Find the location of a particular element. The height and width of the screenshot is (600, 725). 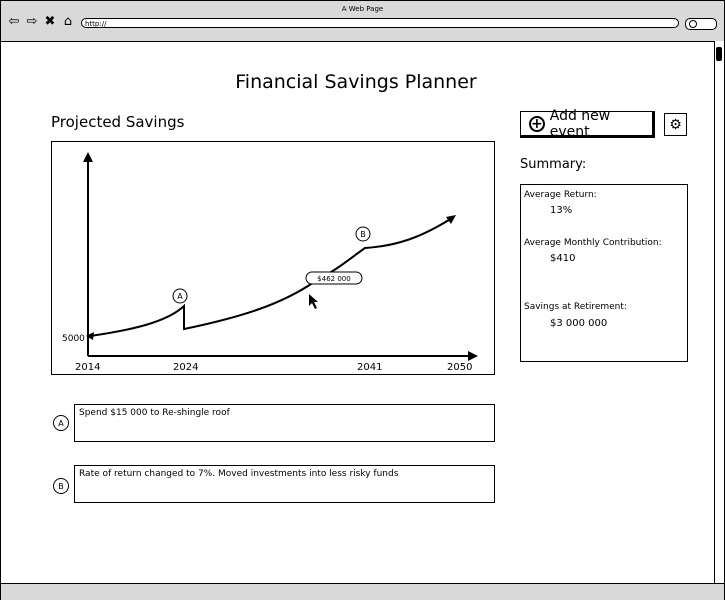

browser-titlebar: A Web Page ⇦ ⇨ ✖ ⌂ http:// is located at coordinates (362, 21).